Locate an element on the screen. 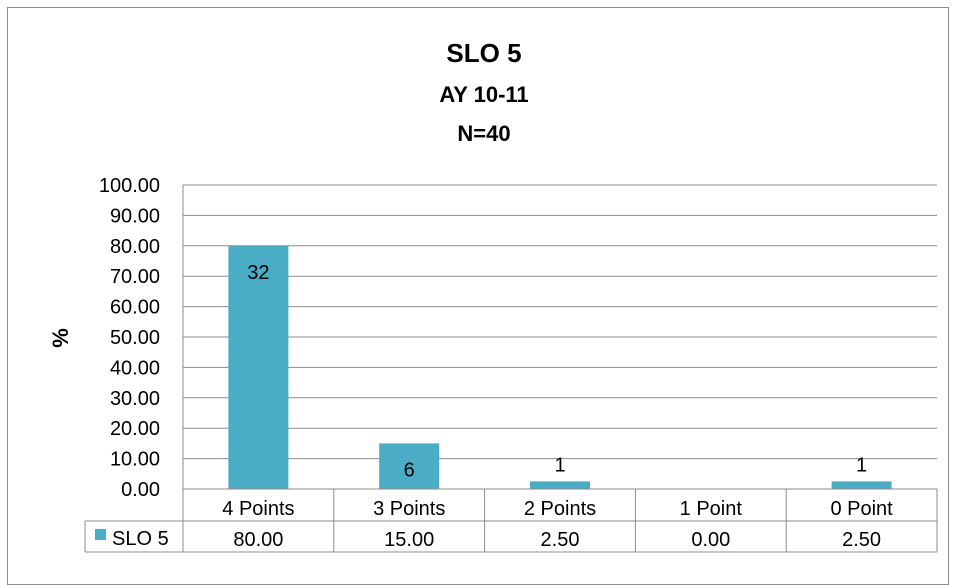 The width and height of the screenshot is (954, 585). y-tick-label: 50.00 is located at coordinates (135, 338).